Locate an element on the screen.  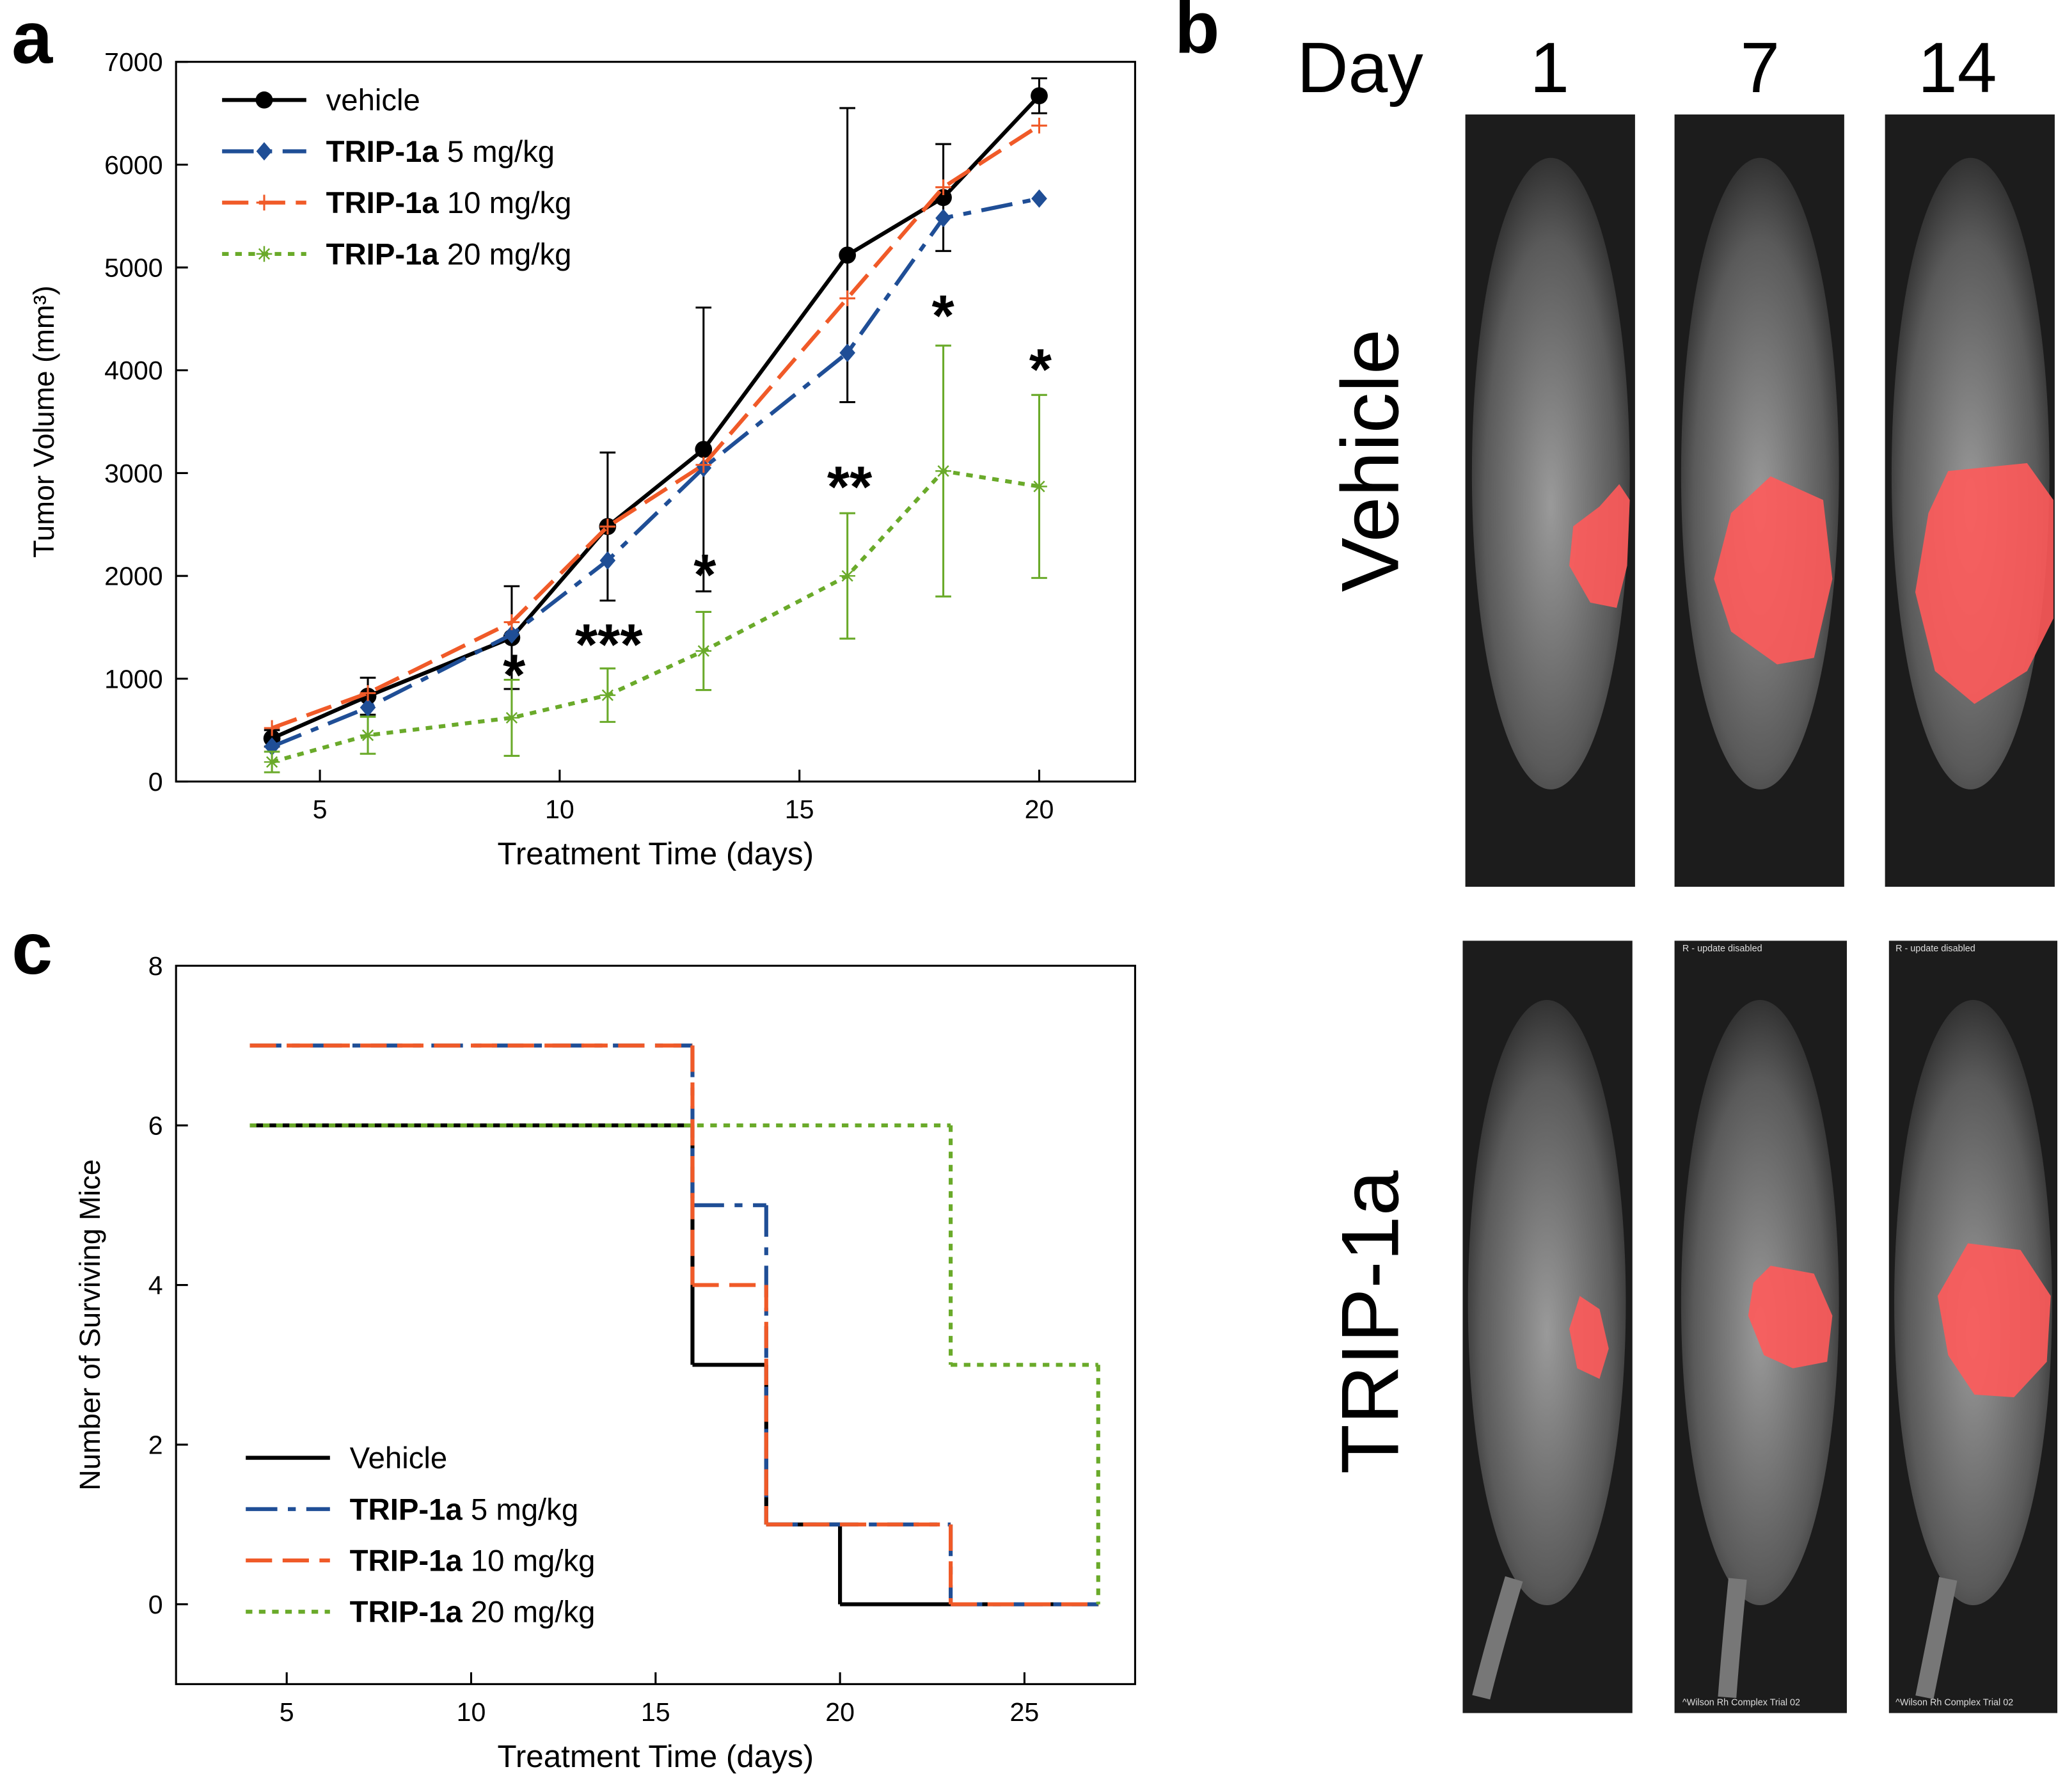
row-label: Vehicle is located at coordinates (1370, 461).